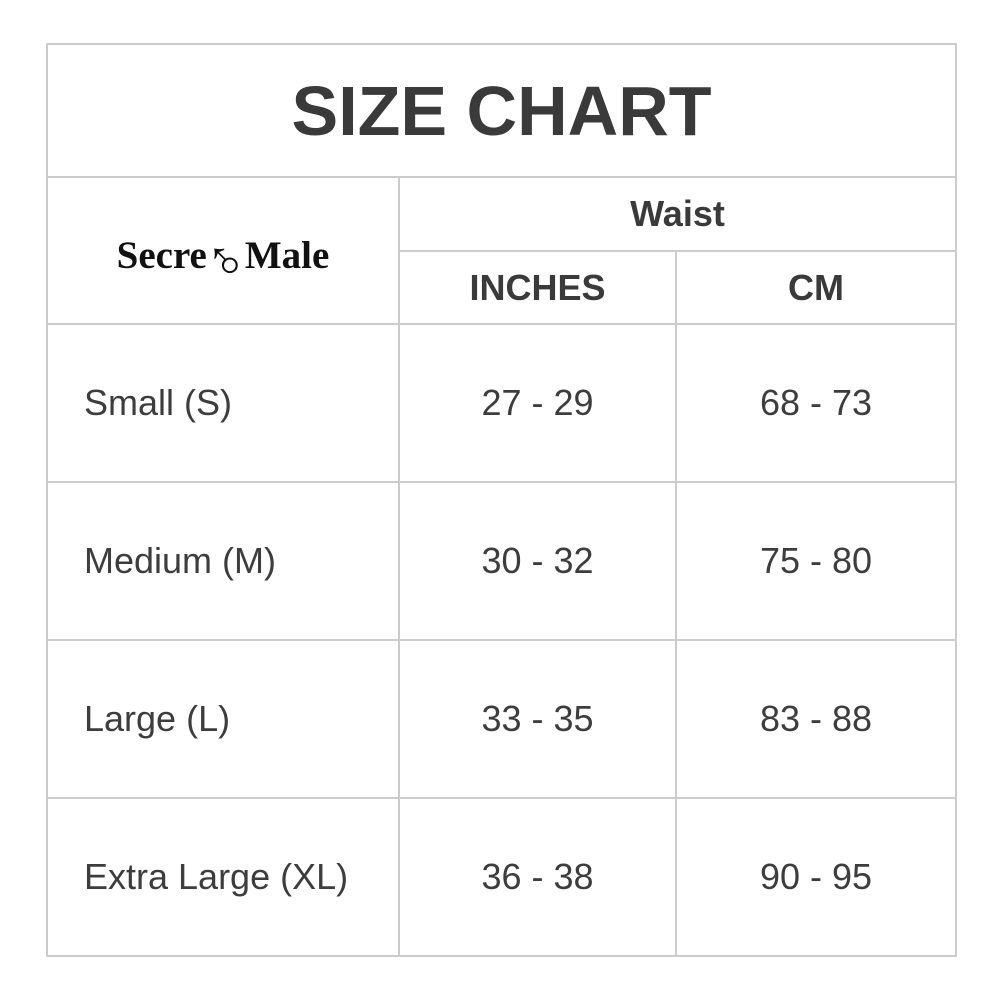 This screenshot has width=1000, height=1000. Describe the element at coordinates (537, 877) in the screenshot. I see `inches-value: 36 - 38` at that location.